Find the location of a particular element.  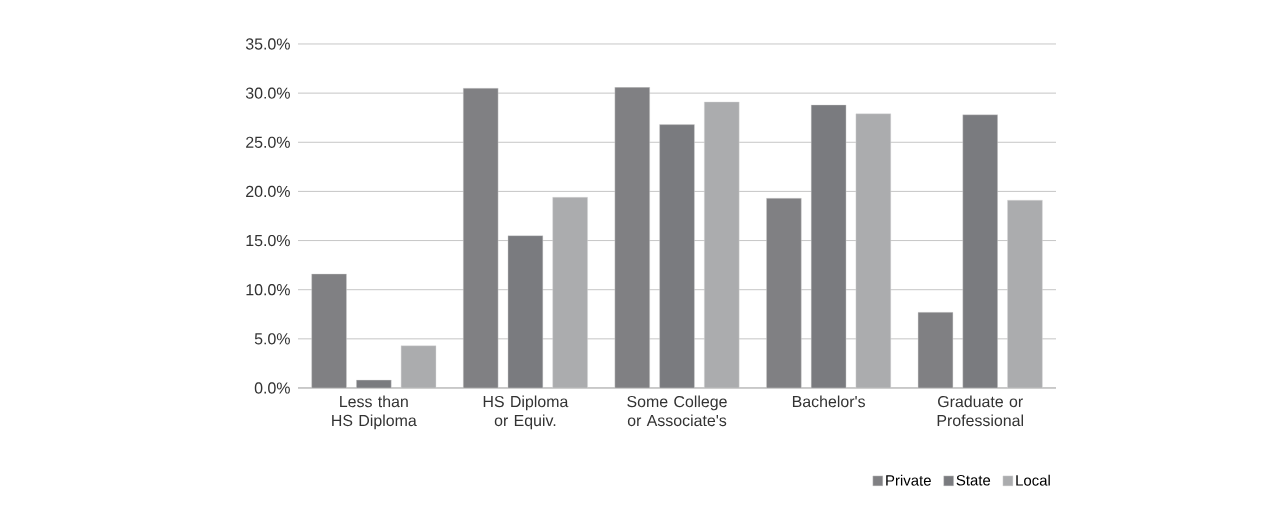

x-tick-label: Bachelor's is located at coordinates (828, 401).